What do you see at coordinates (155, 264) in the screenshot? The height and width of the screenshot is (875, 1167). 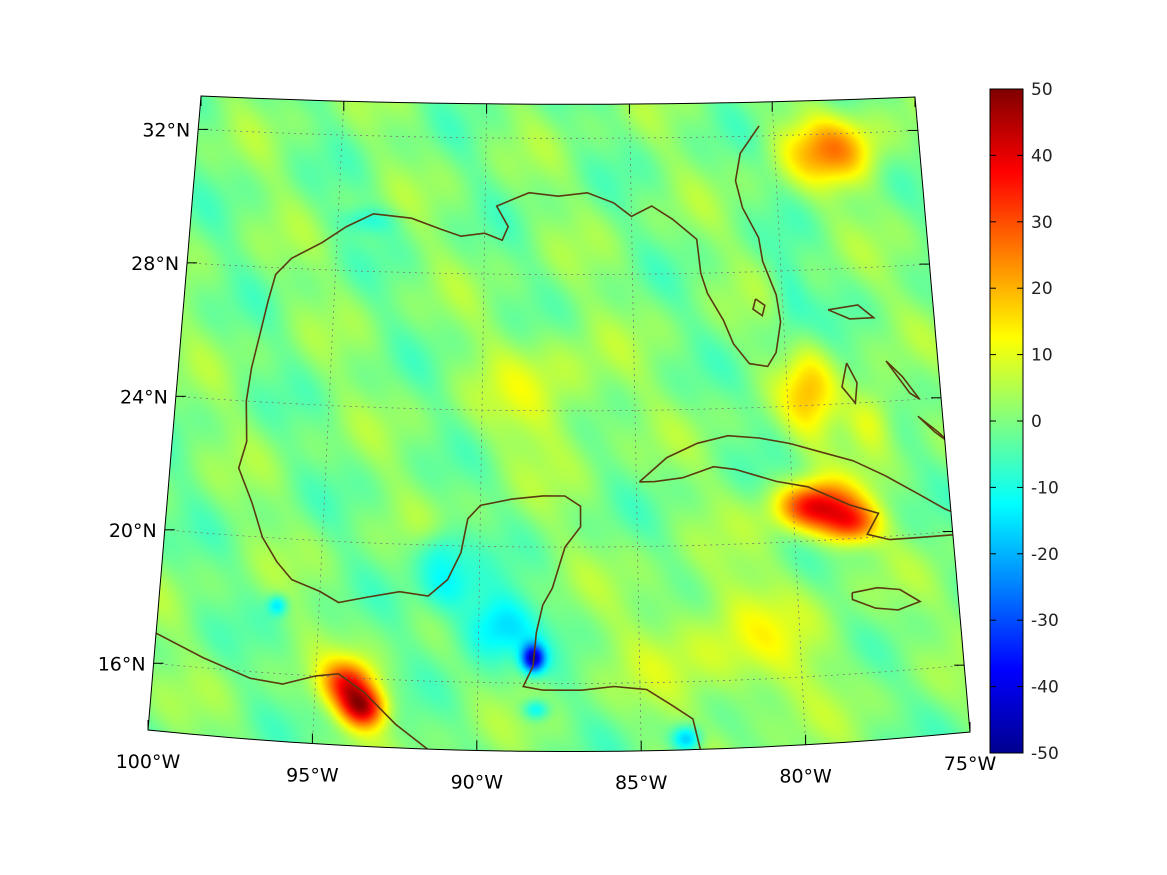 I see `latitude-label: 28°N` at bounding box center [155, 264].